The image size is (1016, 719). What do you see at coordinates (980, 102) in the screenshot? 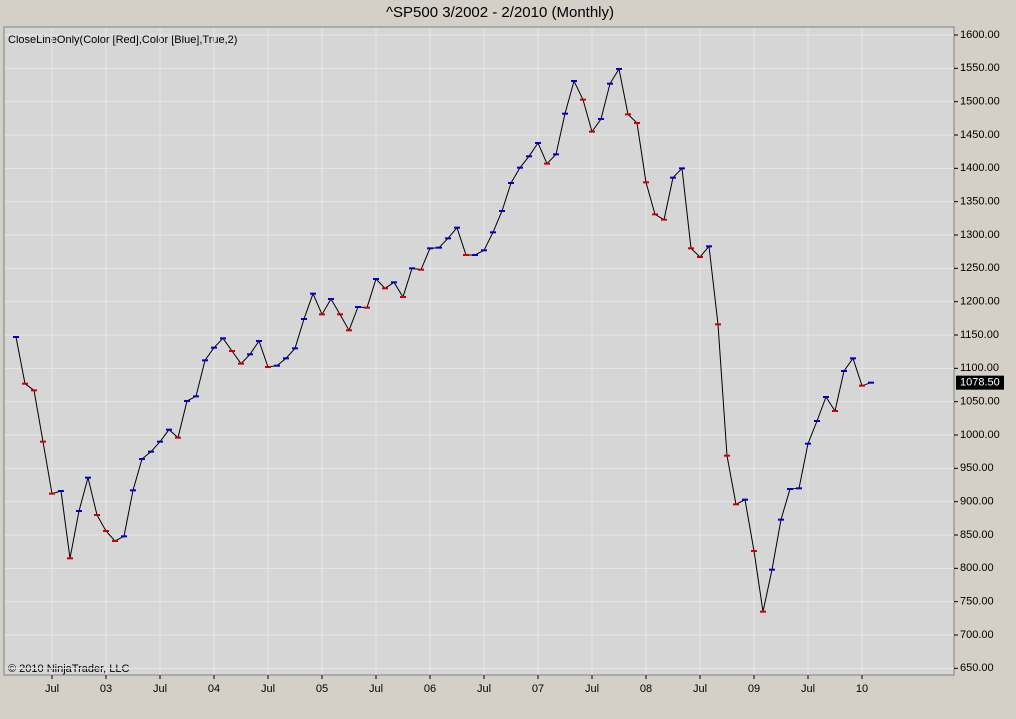
I see `y-tick-label: 1500.00` at bounding box center [980, 102].